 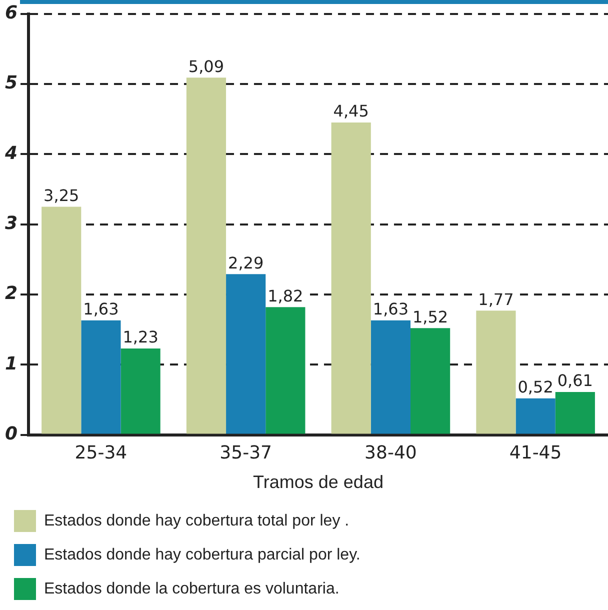 What do you see at coordinates (318, 482) in the screenshot?
I see `x-axis-title: Tramos de edad` at bounding box center [318, 482].